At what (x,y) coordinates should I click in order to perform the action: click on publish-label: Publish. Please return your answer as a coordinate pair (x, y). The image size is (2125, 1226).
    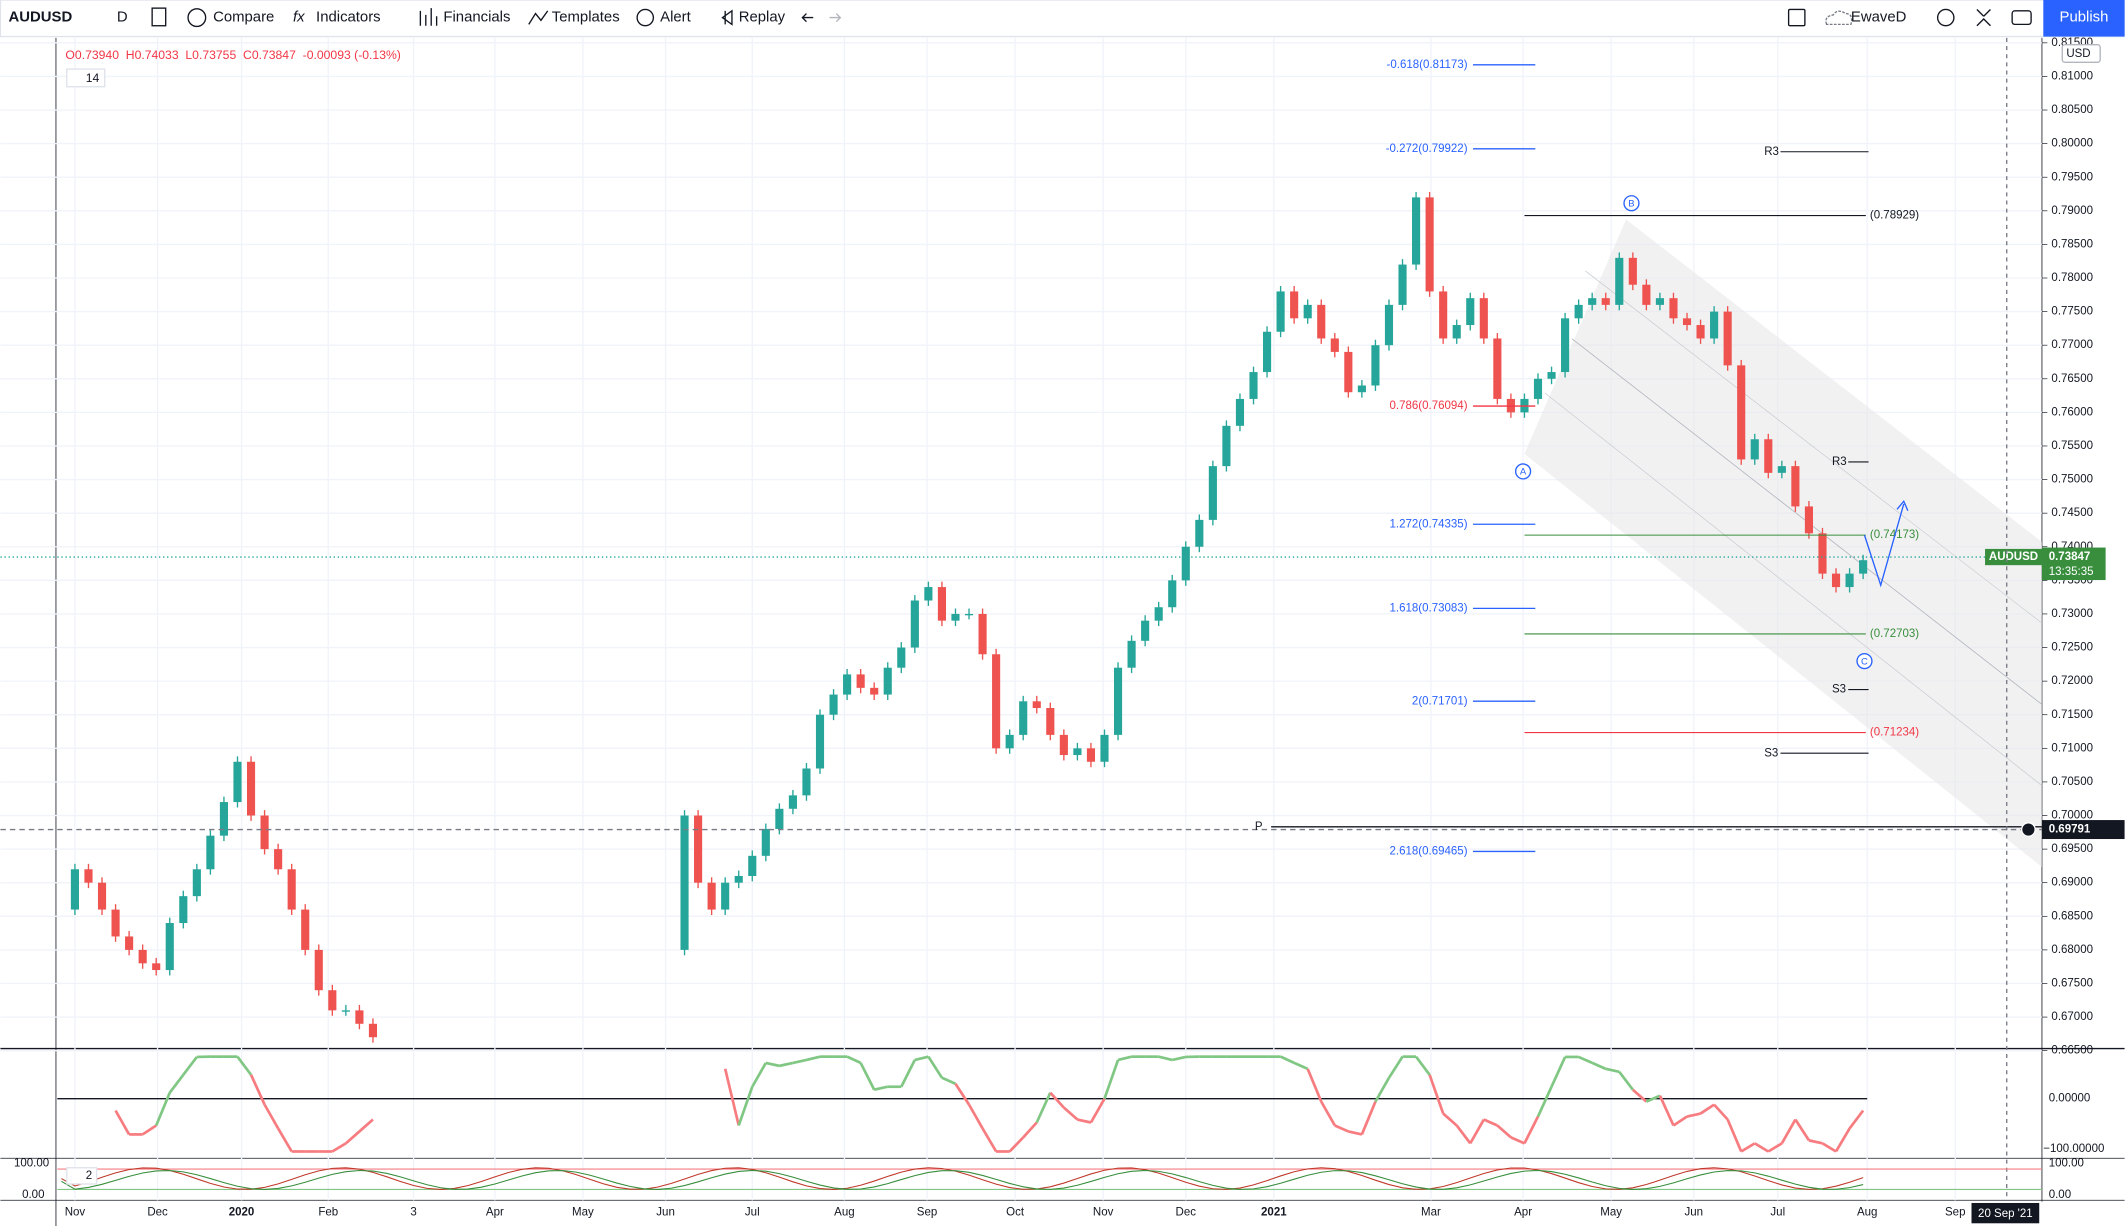
    Looking at the image, I should click on (2084, 18).